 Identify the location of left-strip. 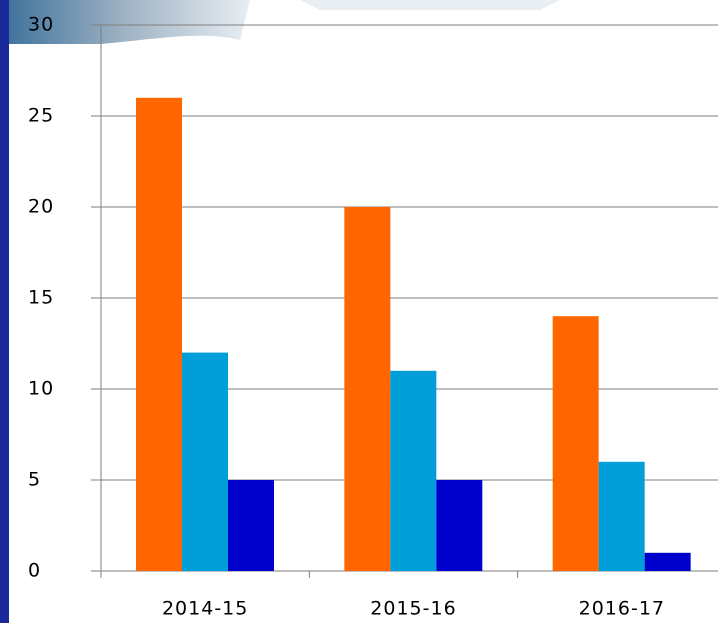
(4, 311).